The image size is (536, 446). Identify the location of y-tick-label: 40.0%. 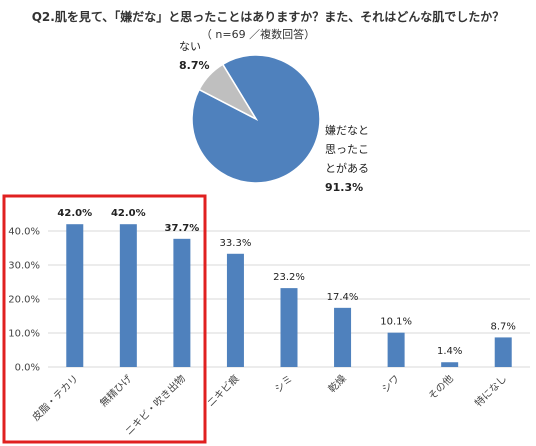
(24, 232).